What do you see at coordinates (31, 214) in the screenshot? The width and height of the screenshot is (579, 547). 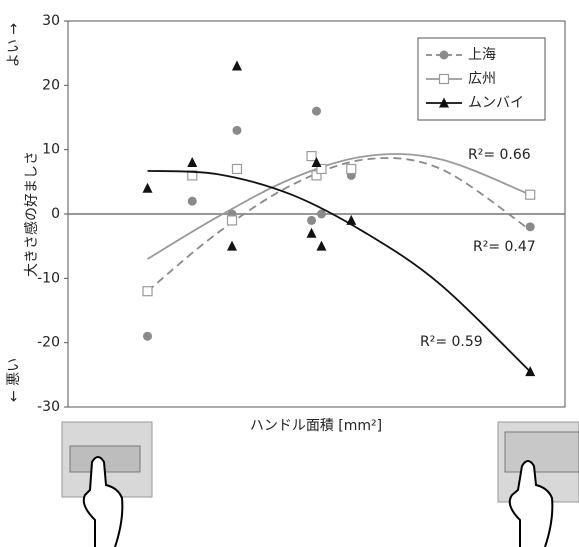 I see `y-axis-label: 大きさ感の好ましさ` at bounding box center [31, 214].